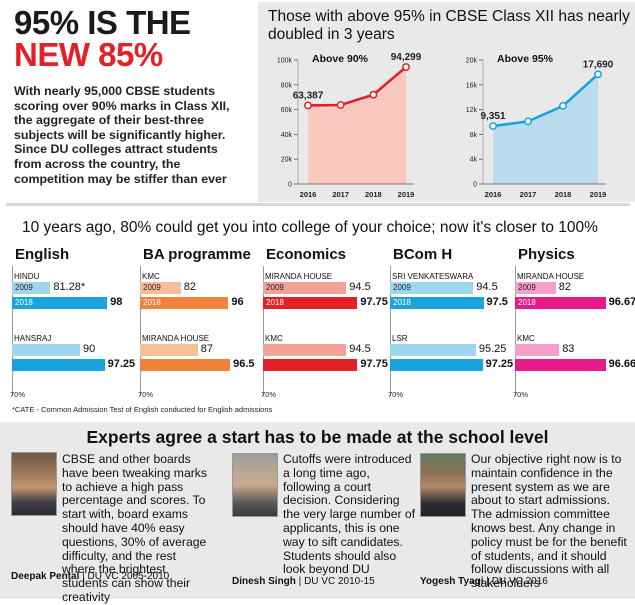 The image size is (635, 605). Describe the element at coordinates (374, 364) in the screenshot. I see `value-2018: 97.75` at that location.